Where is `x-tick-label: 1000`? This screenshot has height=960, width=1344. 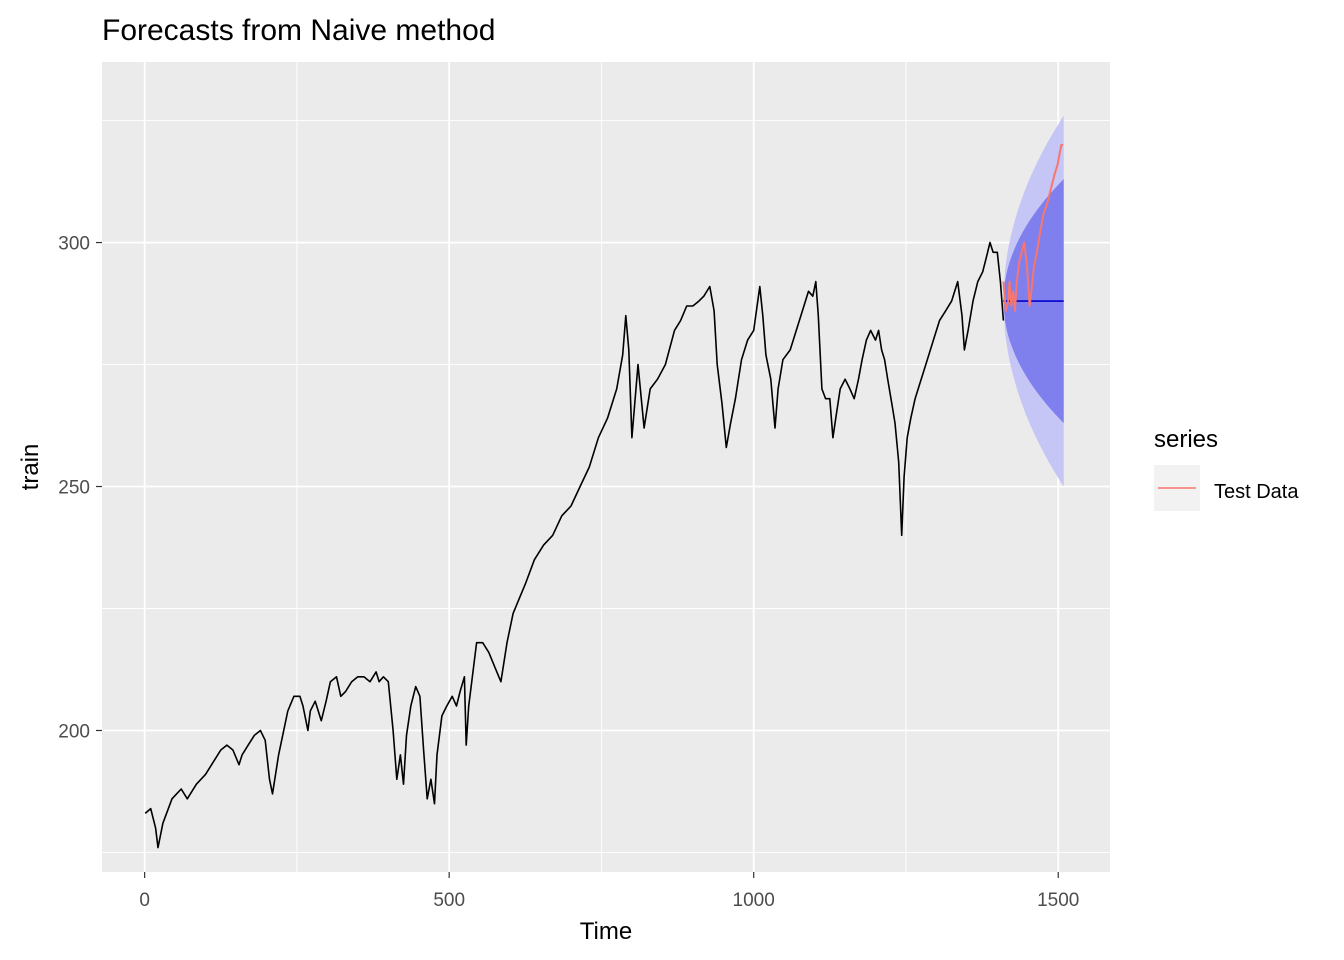
x-tick-label: 1000 is located at coordinates (754, 900).